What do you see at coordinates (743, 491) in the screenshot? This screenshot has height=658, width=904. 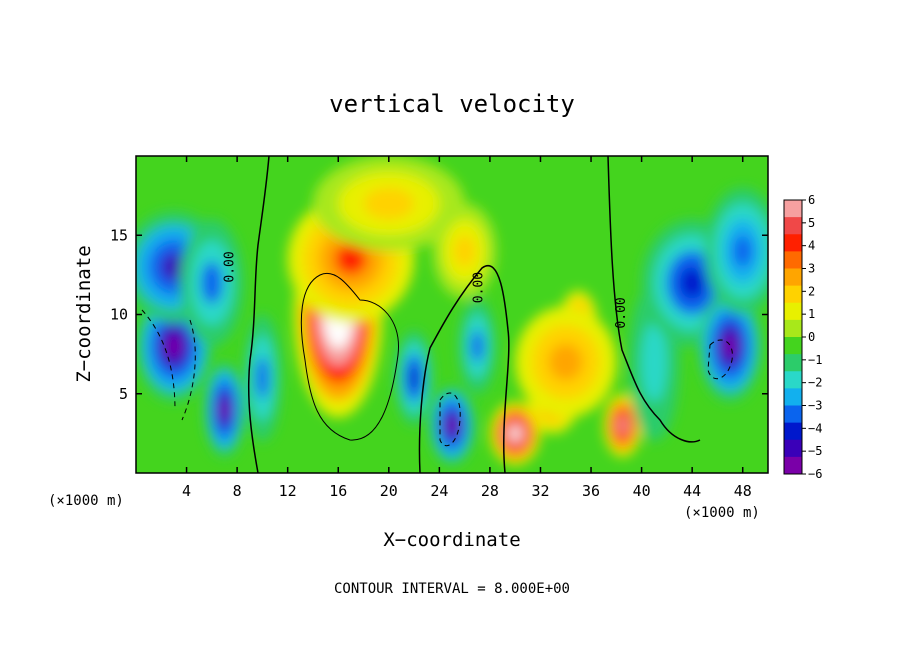 I see `x-tick-label: 48` at bounding box center [743, 491].